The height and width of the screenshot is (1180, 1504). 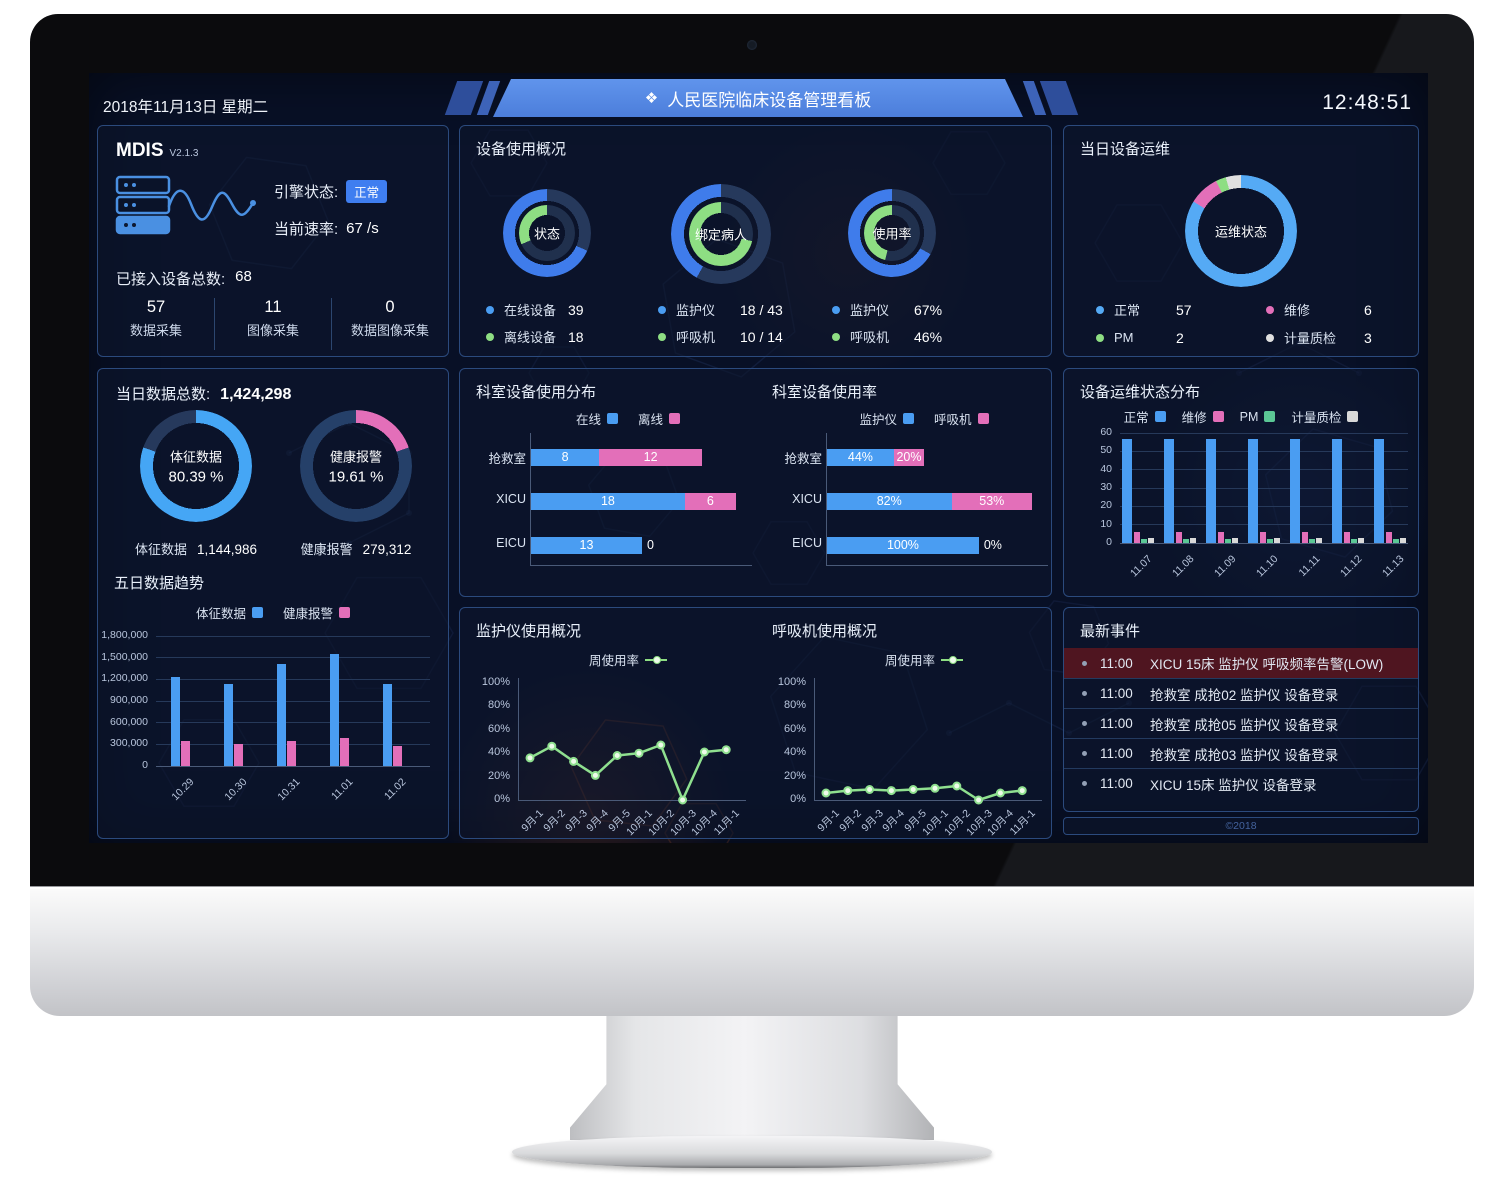 What do you see at coordinates (597, 418) in the screenshot?
I see `legend-item: 在线` at bounding box center [597, 418].